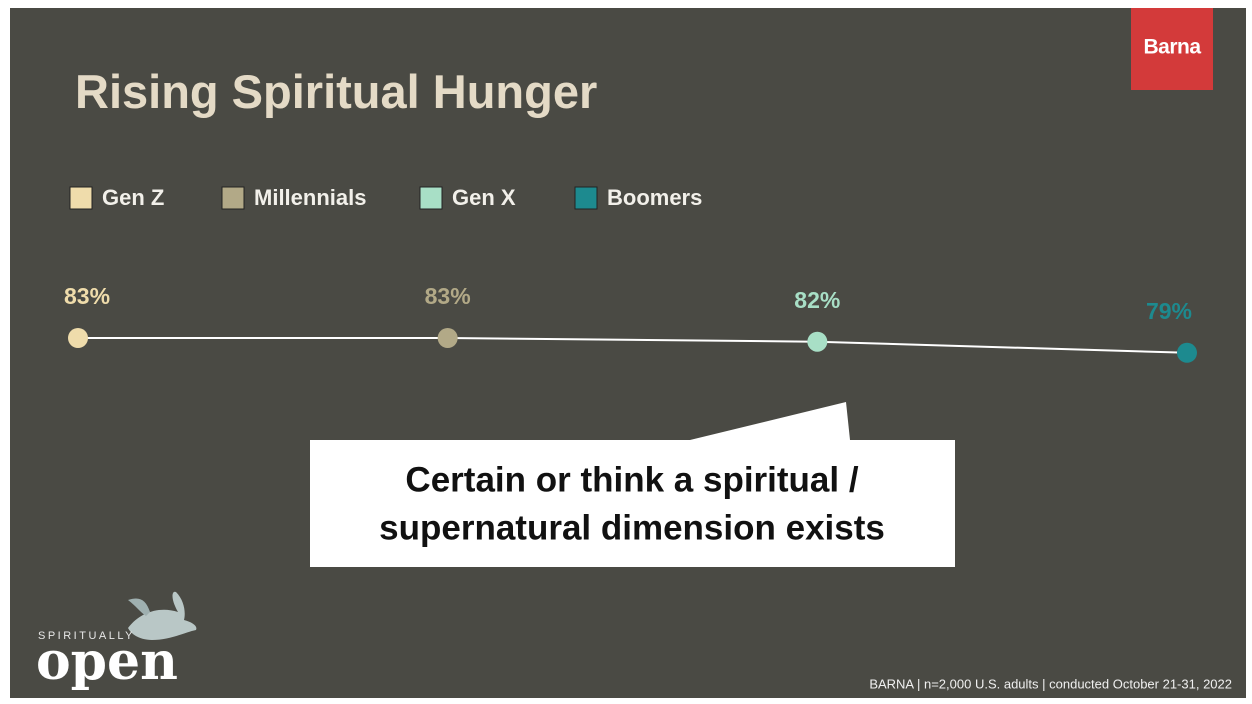 This screenshot has height=704, width=1252. I want to click on logo: Barna, so click(1172, 47).